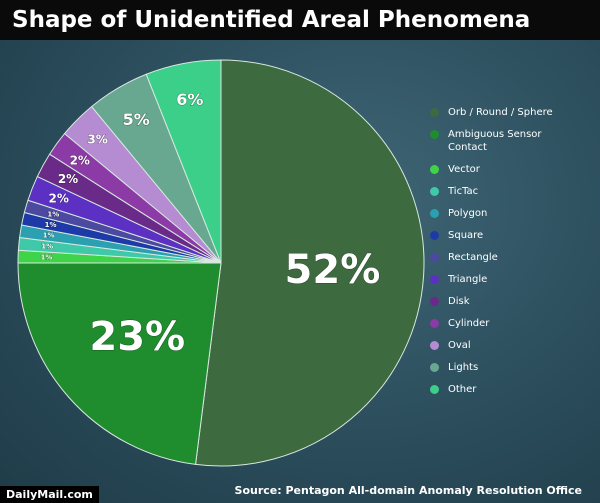 This screenshot has height=503, width=600. I want to click on data-label: 5%, so click(136, 119).